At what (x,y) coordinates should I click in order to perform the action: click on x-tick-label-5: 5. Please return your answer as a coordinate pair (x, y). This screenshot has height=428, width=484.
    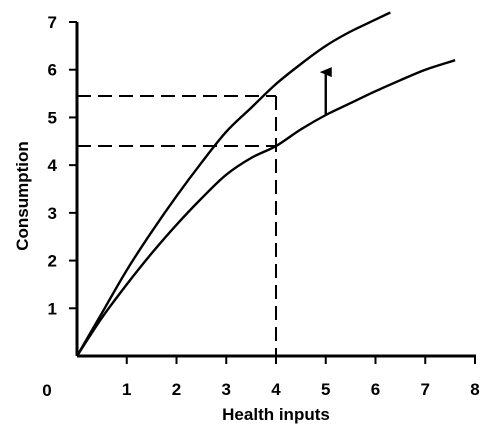
    Looking at the image, I should click on (325, 389).